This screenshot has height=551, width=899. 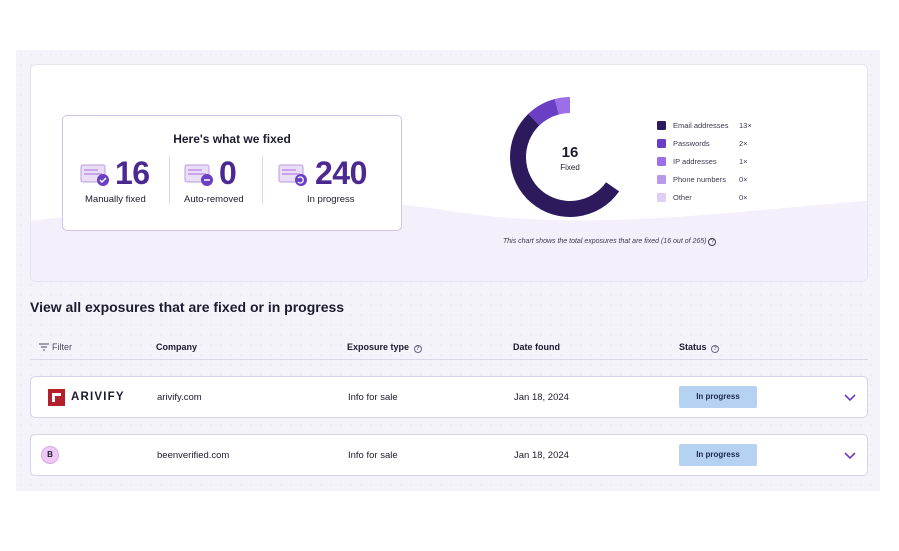 What do you see at coordinates (214, 199) in the screenshot?
I see `stat-label: Auto-removed` at bounding box center [214, 199].